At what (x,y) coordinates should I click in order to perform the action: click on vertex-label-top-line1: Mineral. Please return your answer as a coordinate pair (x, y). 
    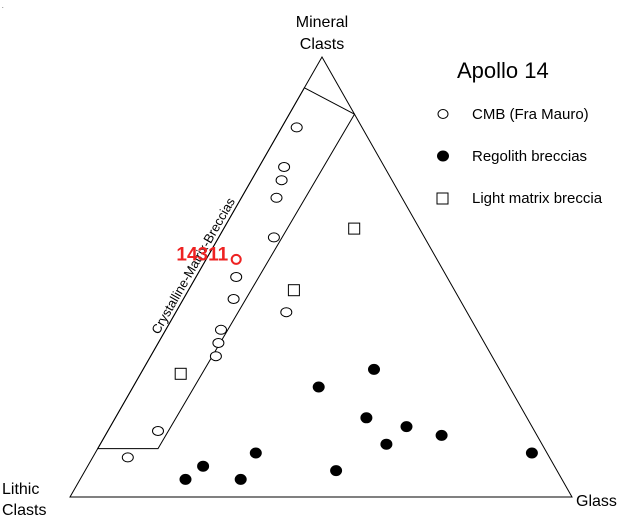
    Looking at the image, I should click on (322, 22).